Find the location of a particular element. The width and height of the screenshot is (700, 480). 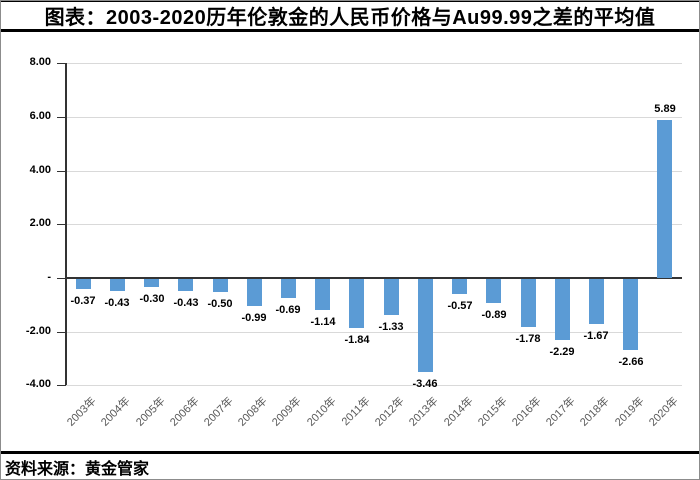

y-axis-tick-label: - is located at coordinates (49, 277).